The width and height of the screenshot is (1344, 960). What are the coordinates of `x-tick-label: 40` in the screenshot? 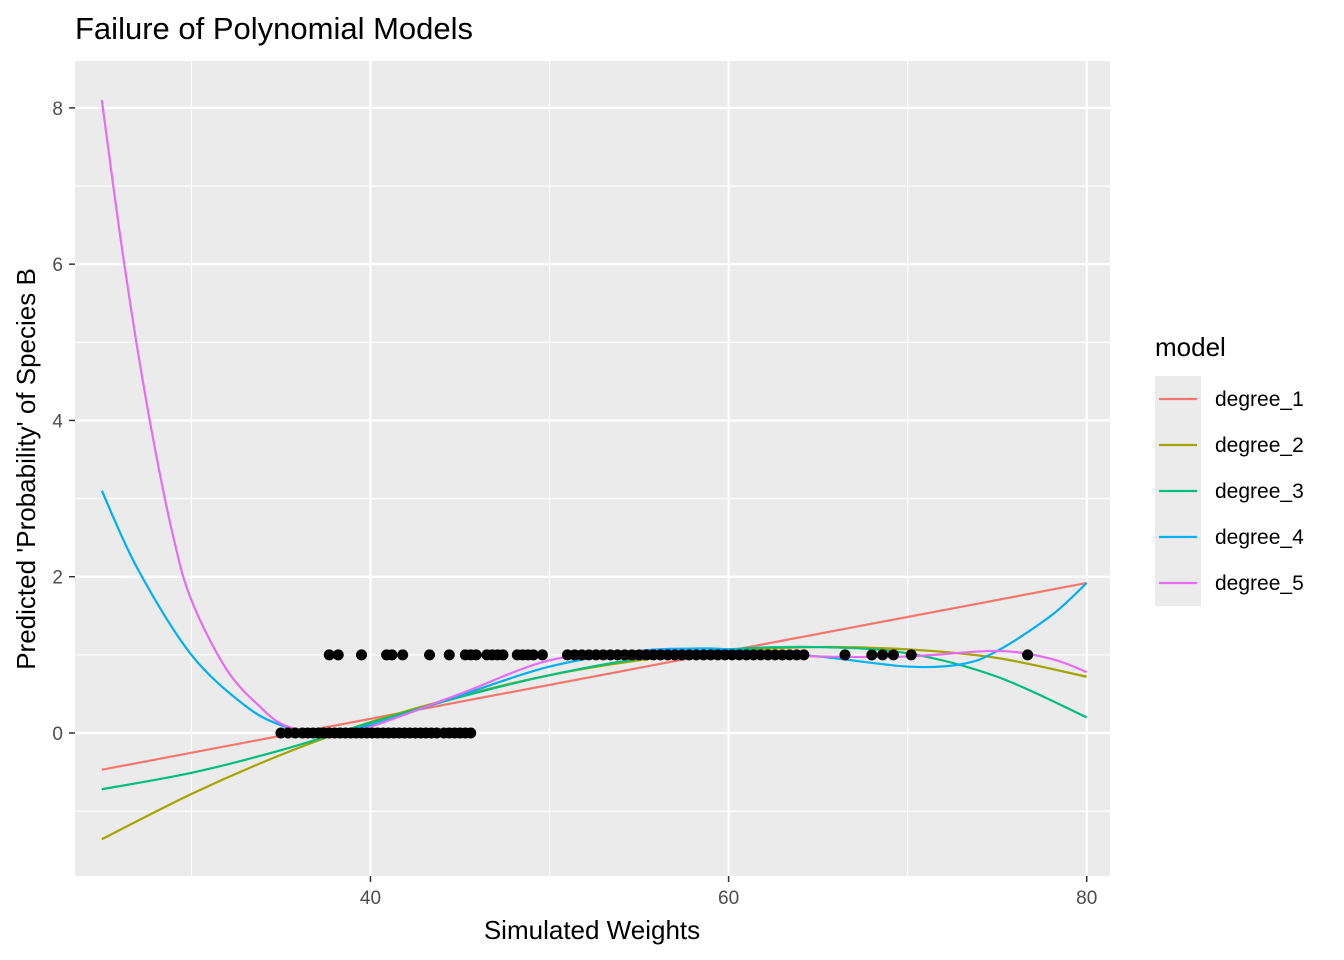 It's located at (370, 898).